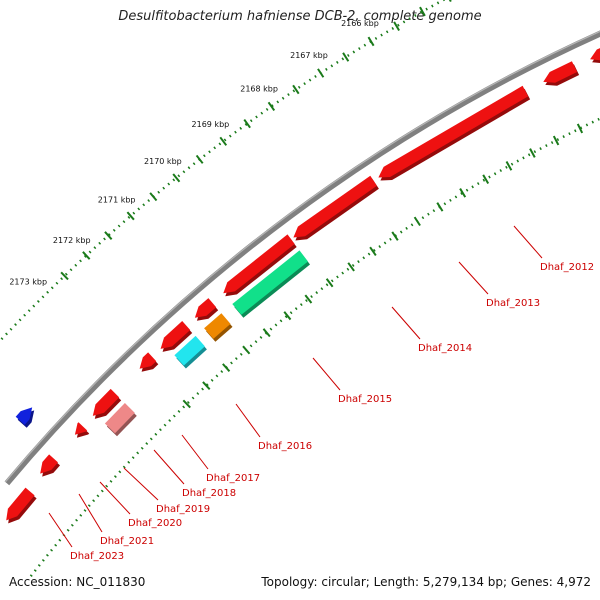 The height and width of the screenshot is (600, 600). What do you see at coordinates (335, 206) in the screenshot?
I see `cds-2016` at bounding box center [335, 206].